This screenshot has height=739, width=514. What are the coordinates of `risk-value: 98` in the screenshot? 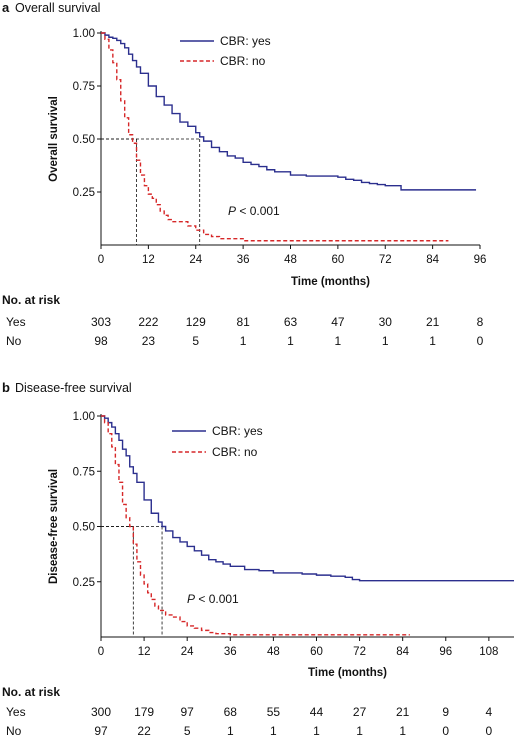 It's located at (101, 341).